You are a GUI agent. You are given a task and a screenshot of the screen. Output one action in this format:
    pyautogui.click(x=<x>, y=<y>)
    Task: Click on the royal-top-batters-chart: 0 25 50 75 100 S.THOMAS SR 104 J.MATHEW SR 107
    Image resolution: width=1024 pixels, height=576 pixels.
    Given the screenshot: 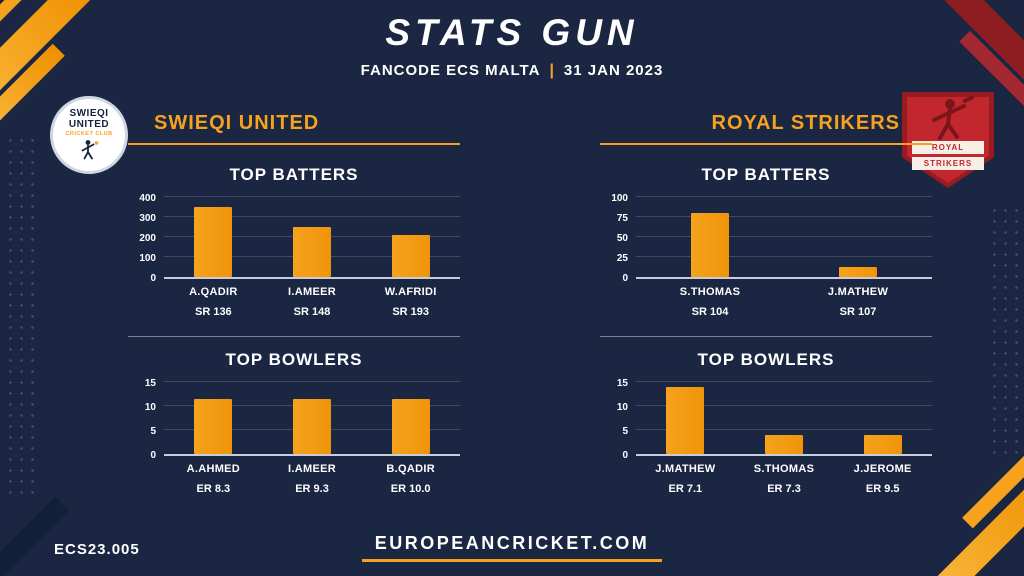 What is the action you would take?
    pyautogui.click(x=766, y=255)
    